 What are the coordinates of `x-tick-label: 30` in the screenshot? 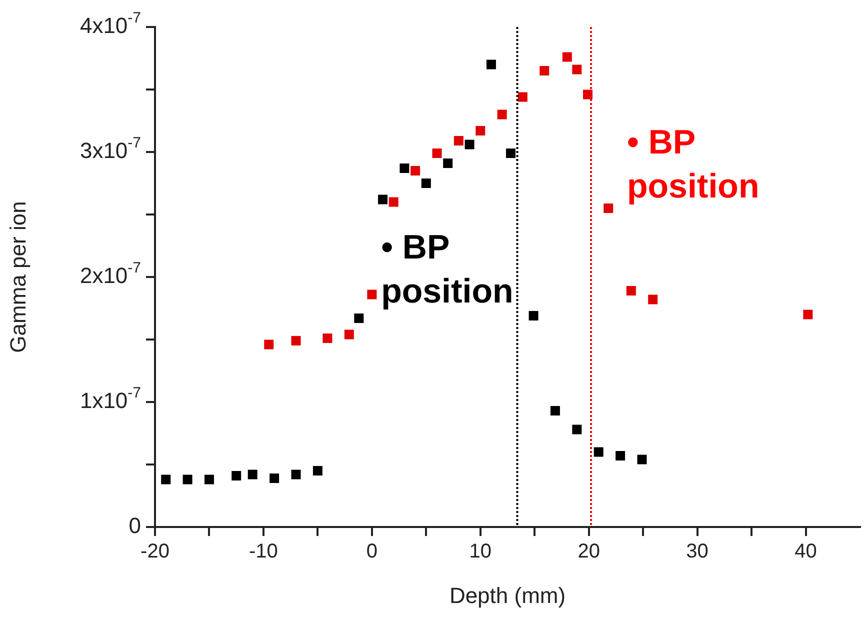 It's located at (697, 551).